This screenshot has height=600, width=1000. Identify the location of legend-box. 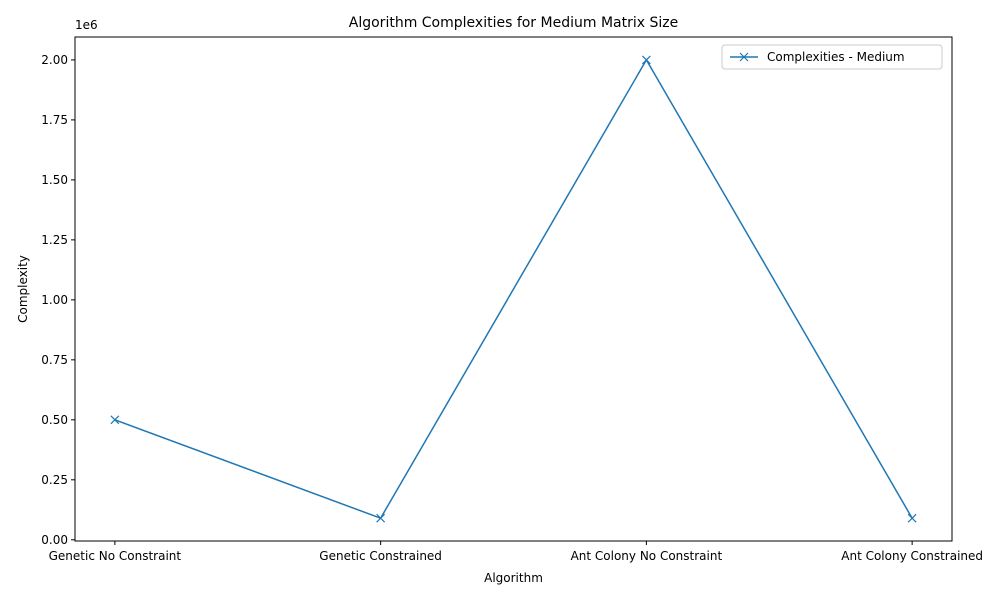
(832, 57).